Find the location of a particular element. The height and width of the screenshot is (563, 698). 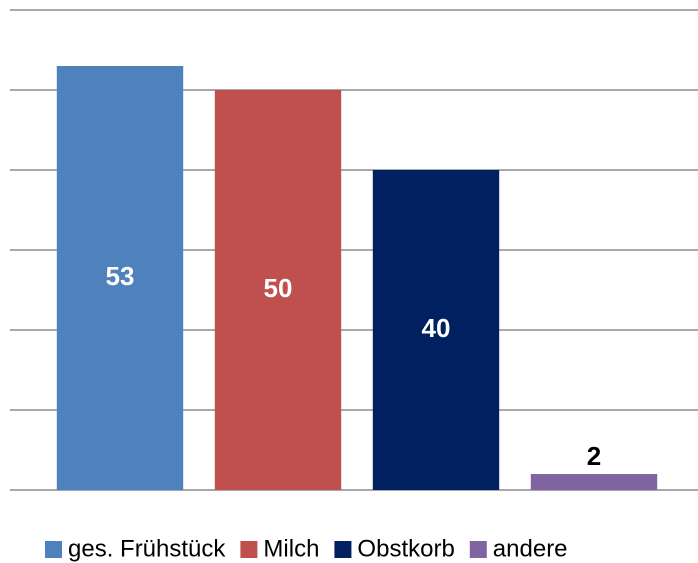

legend-label: andere is located at coordinates (530, 548).